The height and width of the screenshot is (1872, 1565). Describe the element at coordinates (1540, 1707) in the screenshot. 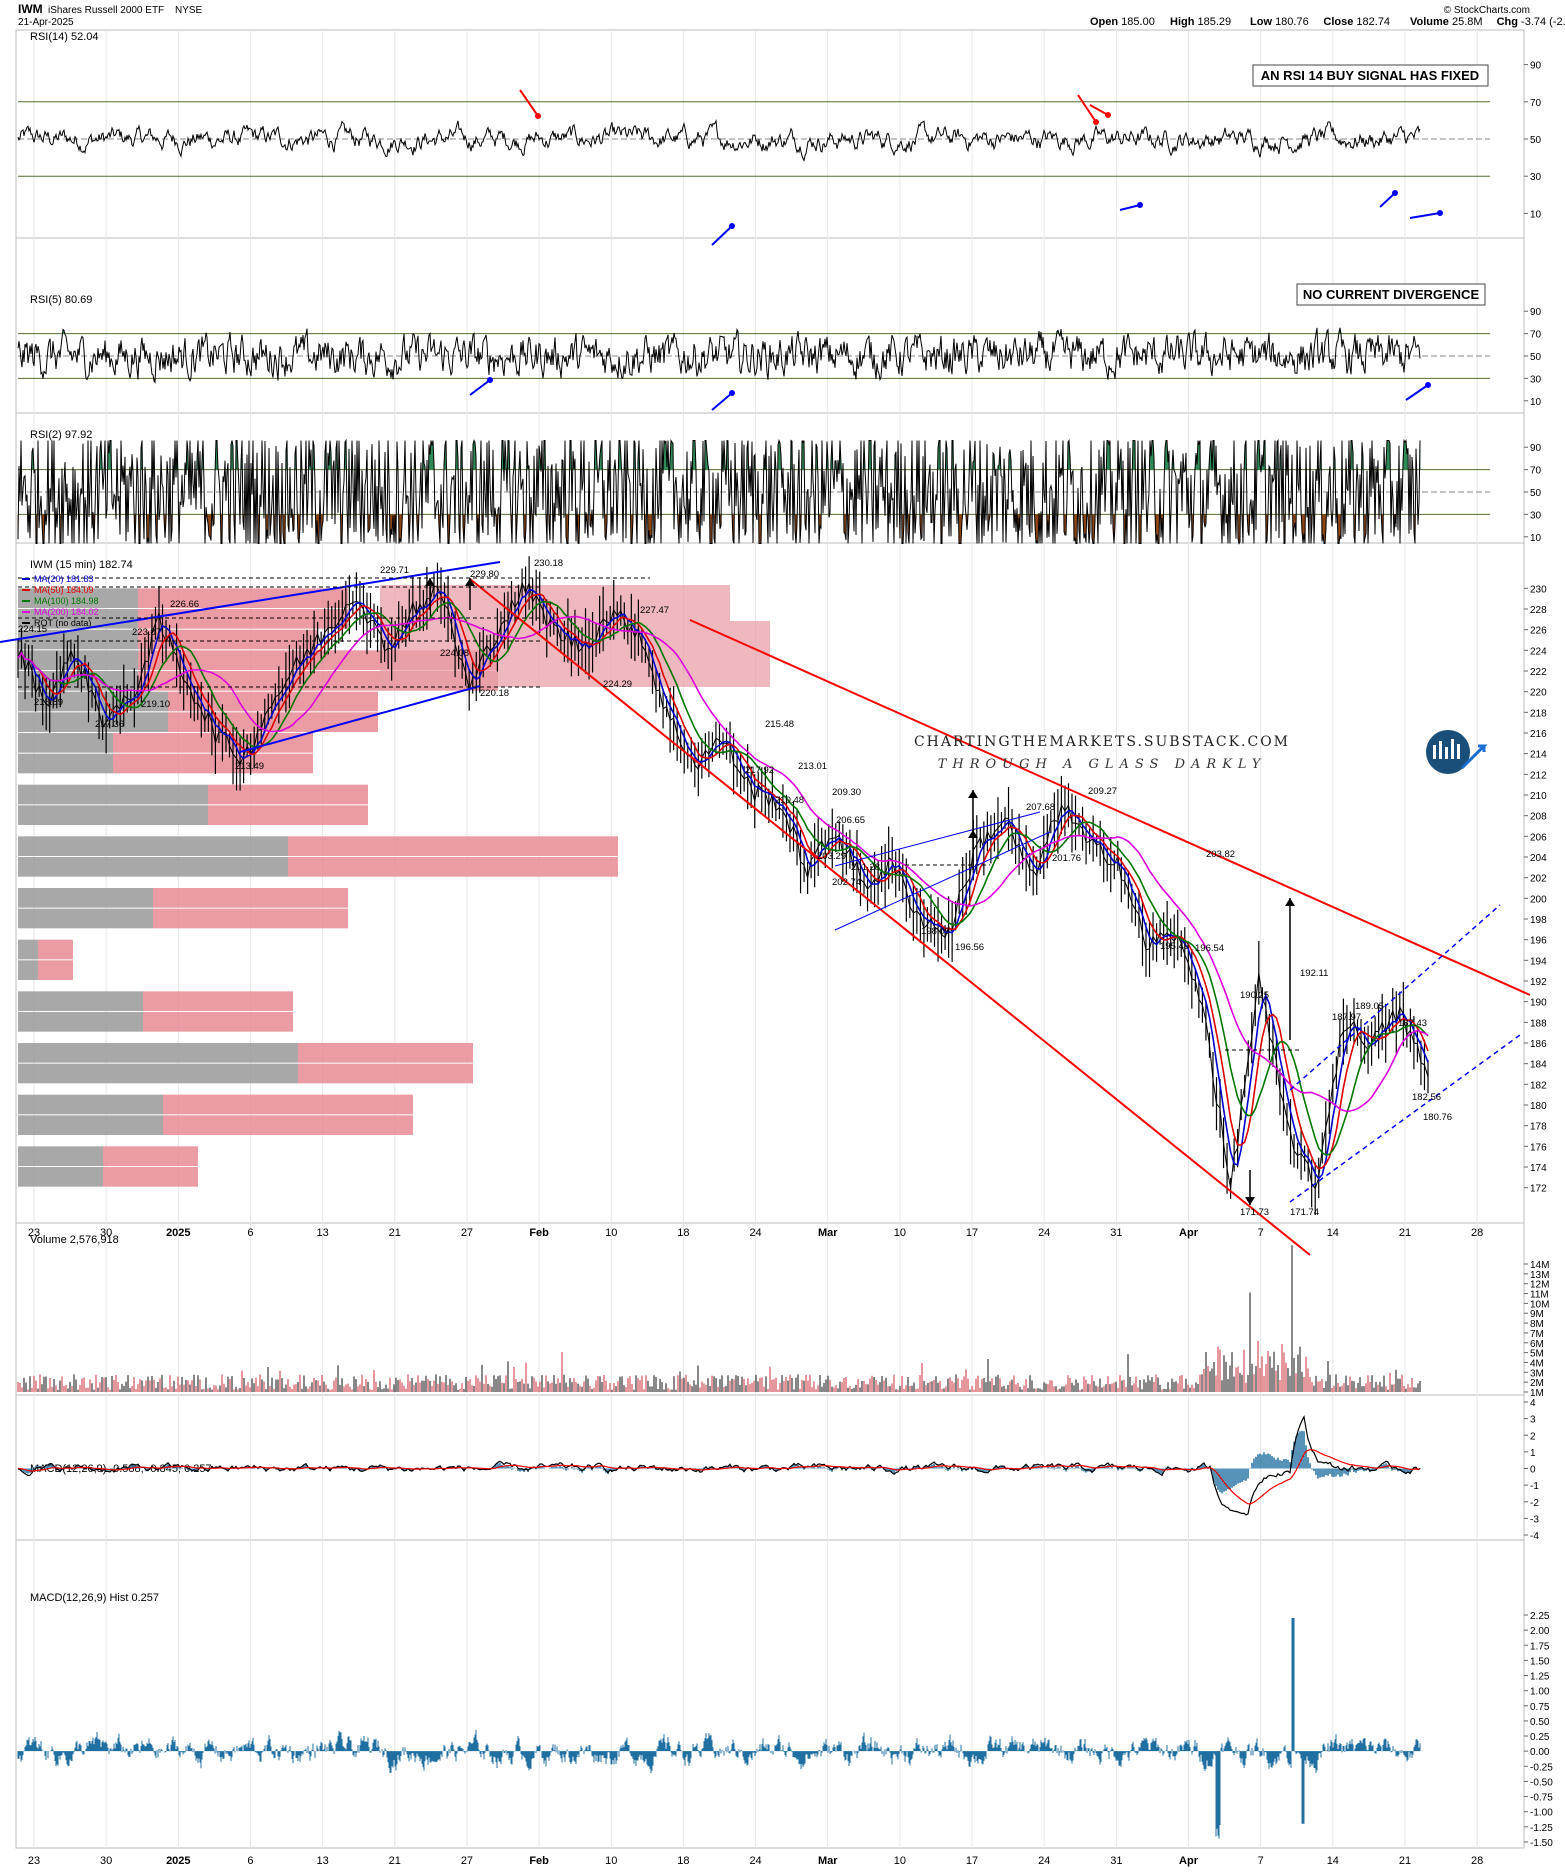

I see `macd-hist-tick-9: 0.75` at that location.